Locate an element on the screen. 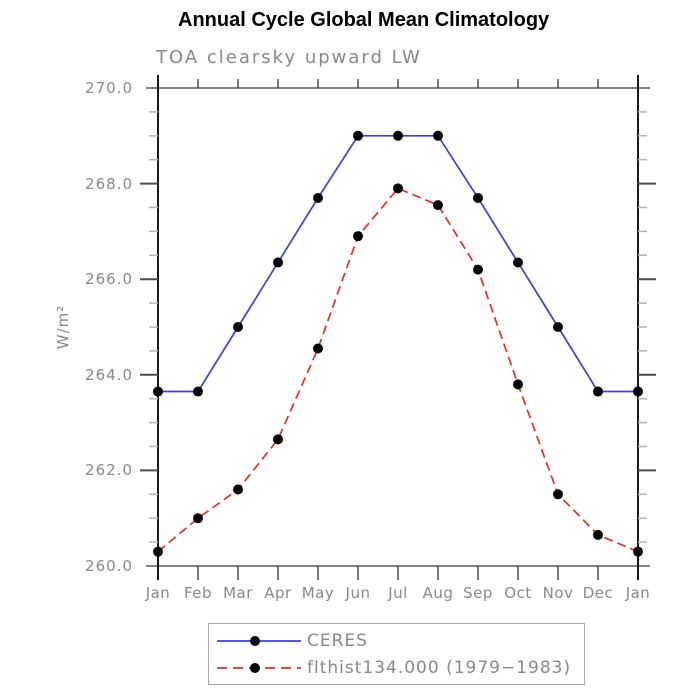 Image resolution: width=700 pixels, height=700 pixels. y-tick-label: 264.0 is located at coordinates (109, 374).